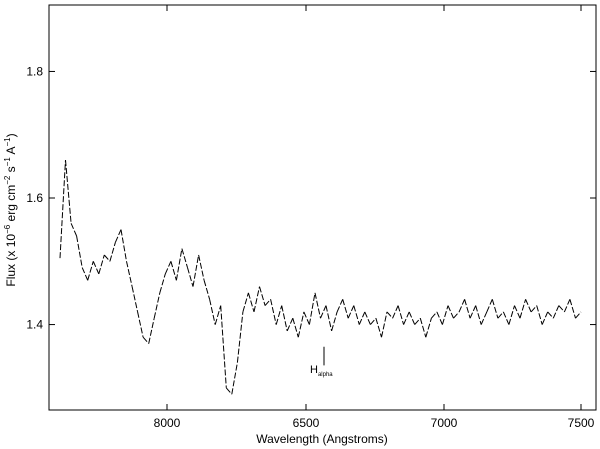 Image resolution: width=600 pixels, height=449 pixels. What do you see at coordinates (7, 162) in the screenshot?
I see `y-axis-title-exp3: −1` at bounding box center [7, 162].